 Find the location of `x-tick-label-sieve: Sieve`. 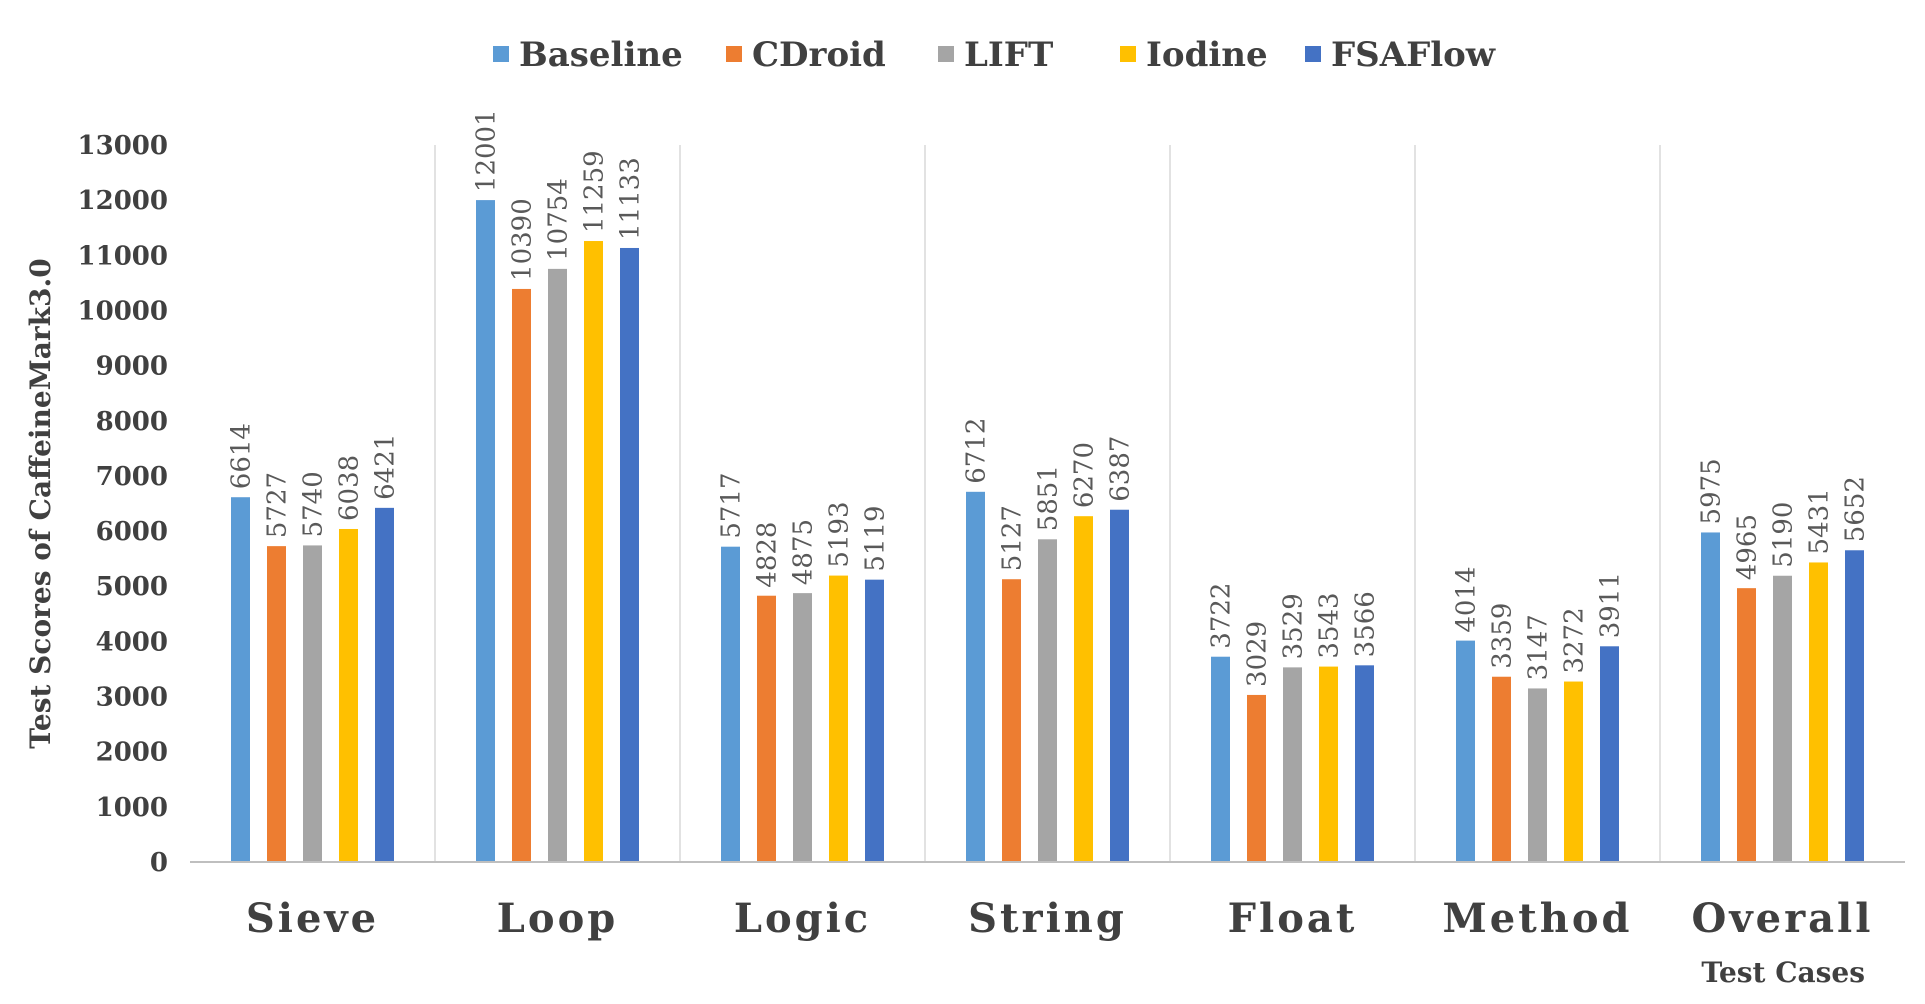

x-tick-label-sieve: Sieve is located at coordinates (312, 918).